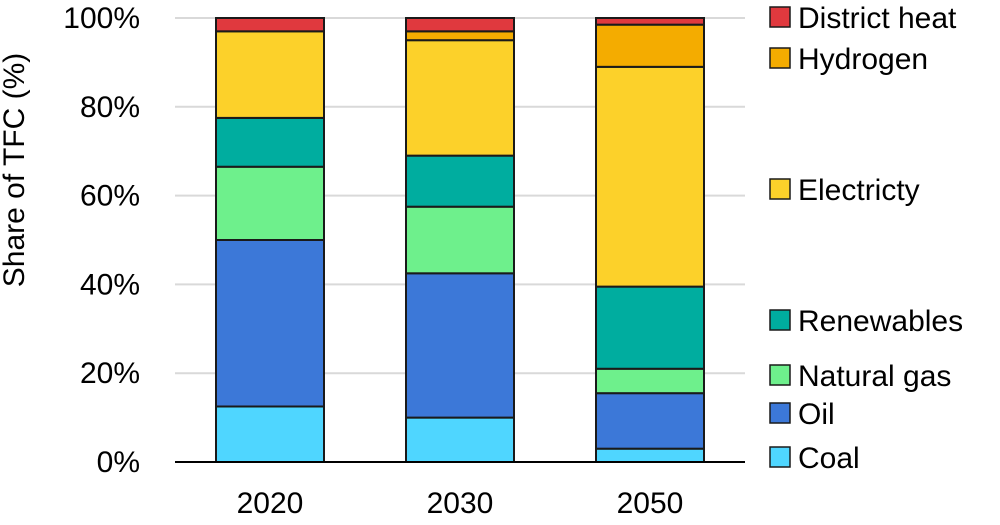 The width and height of the screenshot is (1000, 525). I want to click on y-axis-title: Share of TFC (%), so click(15, 170).